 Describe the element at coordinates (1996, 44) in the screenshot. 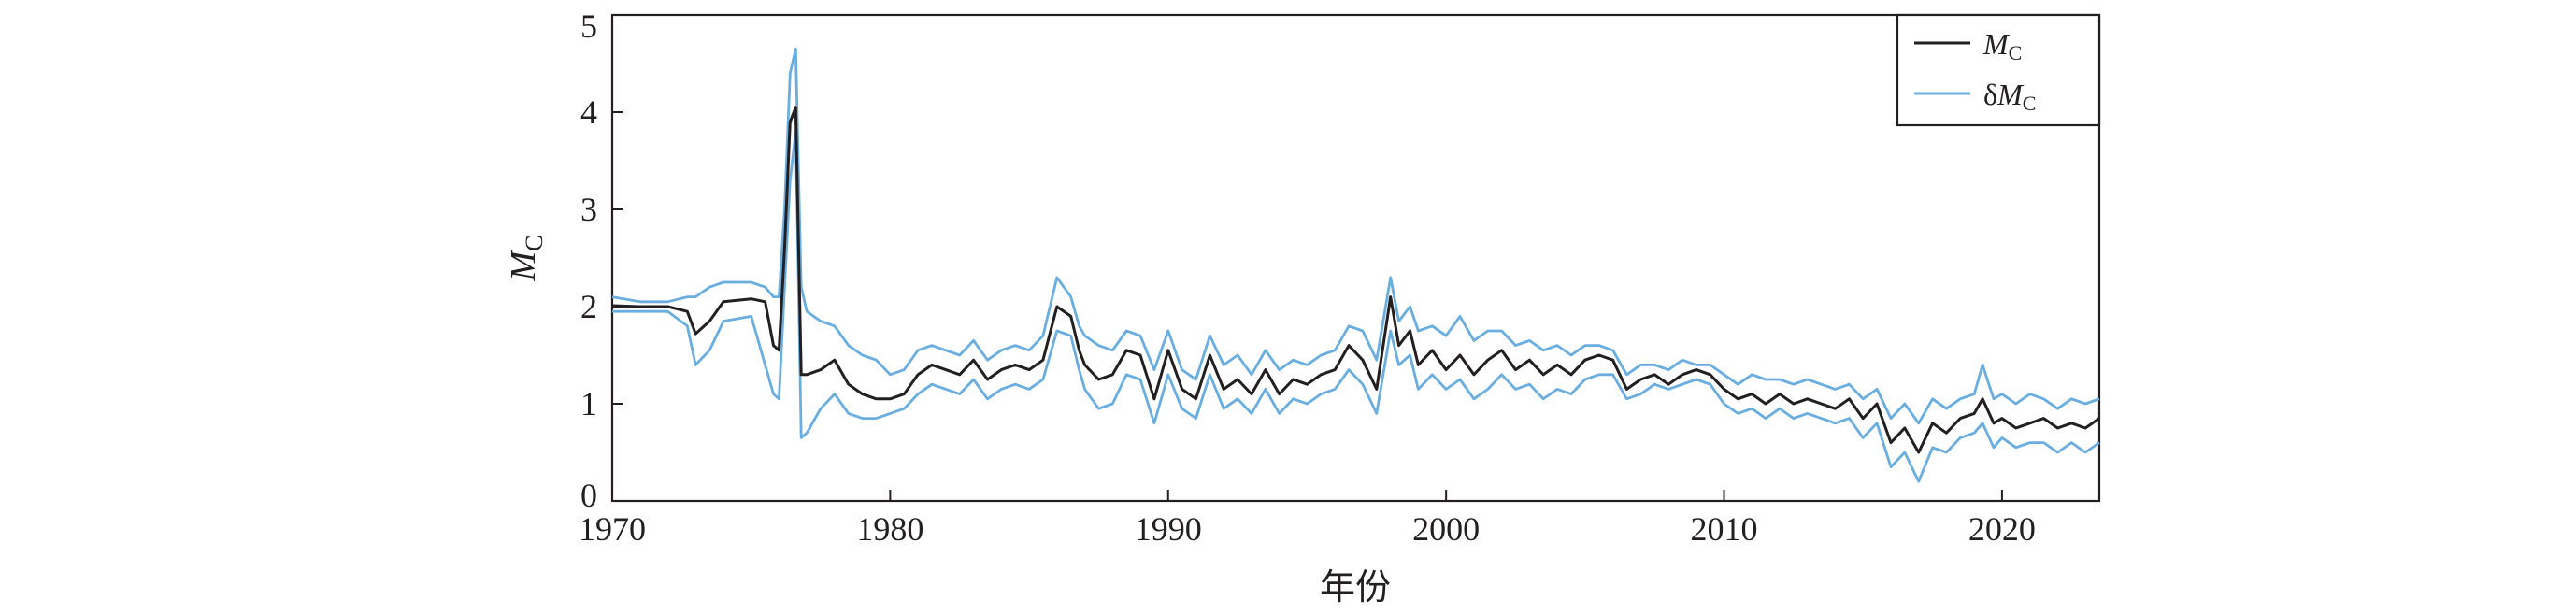

I see `legend-label-mc-main: M` at that location.